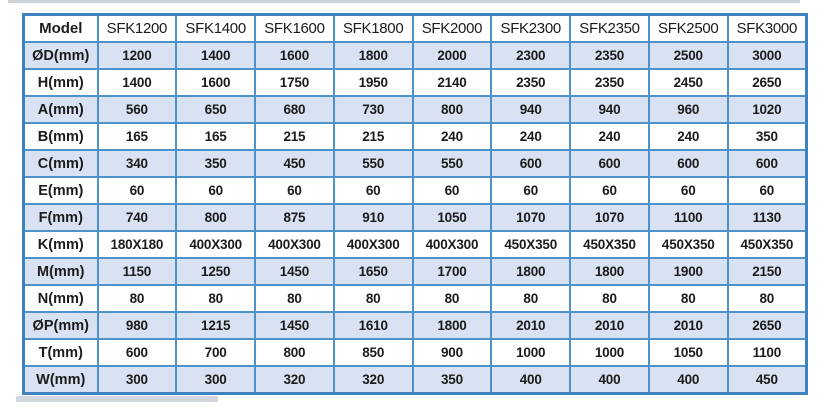  What do you see at coordinates (216, 163) in the screenshot?
I see `cell: 350` at bounding box center [216, 163].